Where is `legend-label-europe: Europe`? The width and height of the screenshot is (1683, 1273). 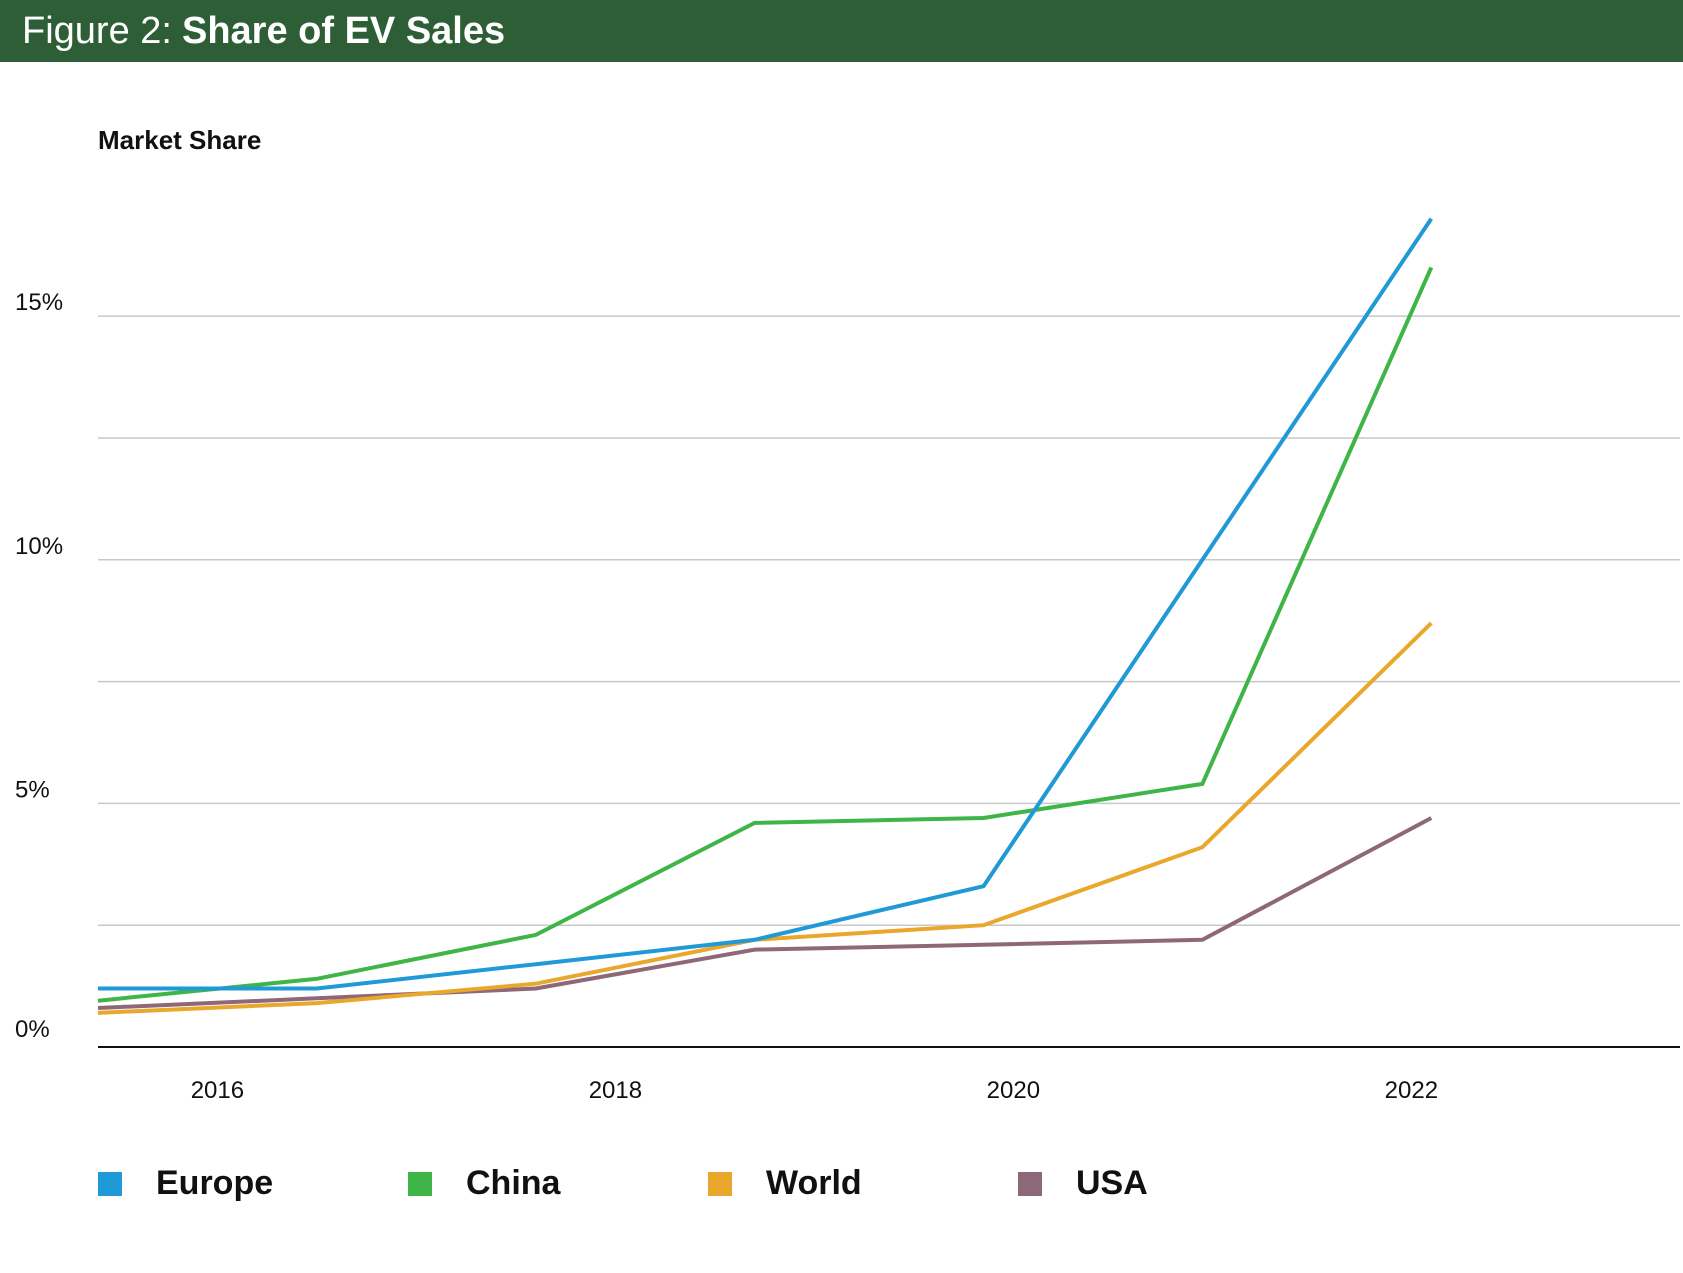
legend-label-europe: Europe is located at coordinates (215, 1183).